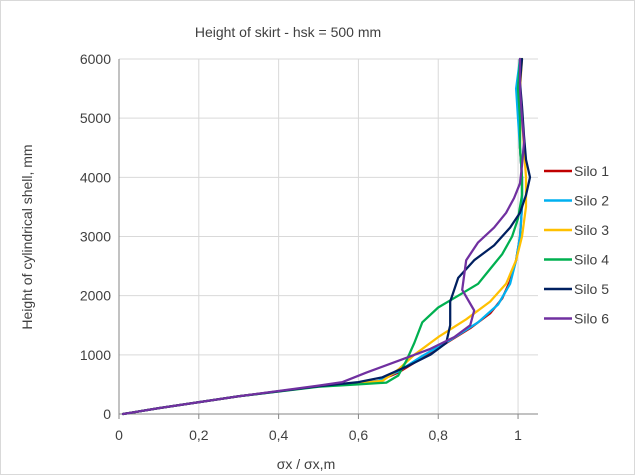  Describe the element at coordinates (95, 296) in the screenshot. I see `y-tick-label: 2000` at that location.